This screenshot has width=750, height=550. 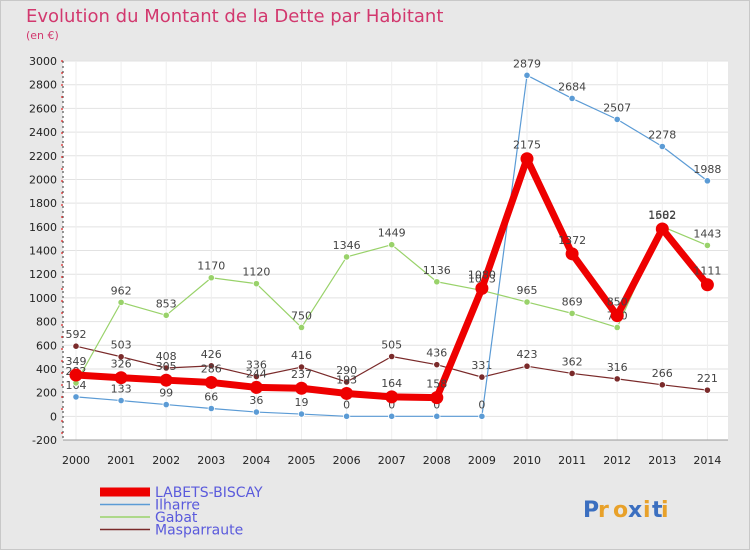 I want to click on x-tick-label: 2002, so click(x=166, y=460).